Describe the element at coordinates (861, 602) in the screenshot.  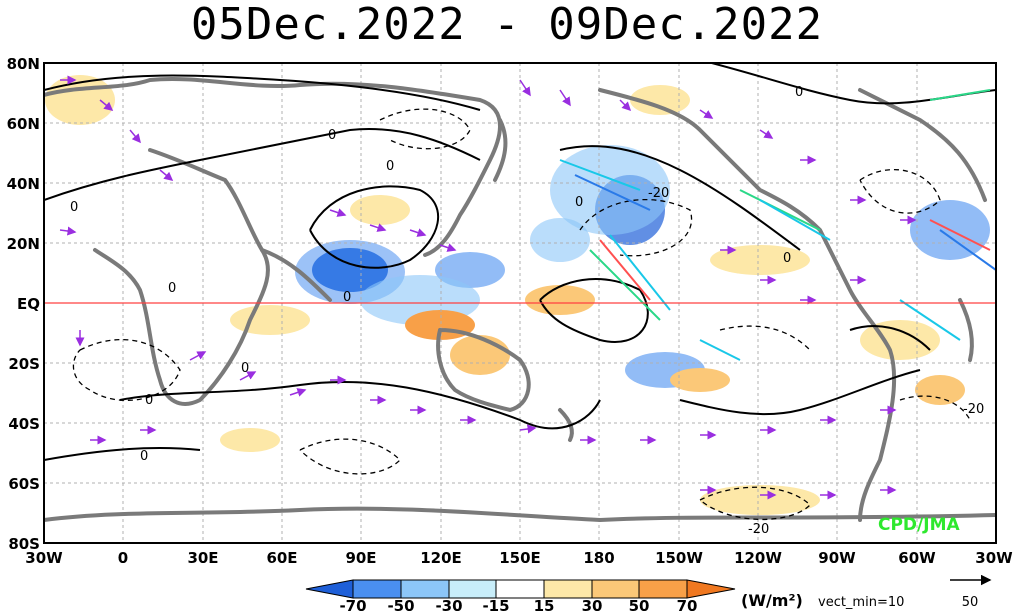
I see `vector-min-note: vect_min=10` at that location.